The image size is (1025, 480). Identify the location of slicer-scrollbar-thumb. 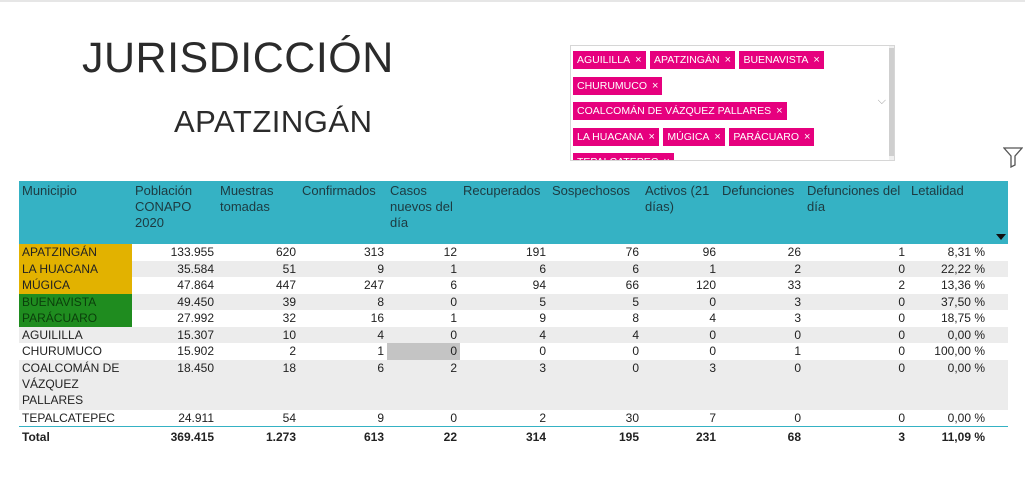
(891, 102).